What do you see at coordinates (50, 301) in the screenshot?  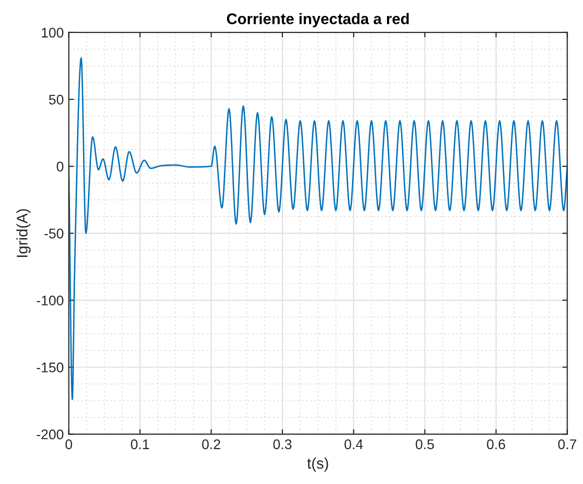 I see `y-tick-label: -100` at bounding box center [50, 301].